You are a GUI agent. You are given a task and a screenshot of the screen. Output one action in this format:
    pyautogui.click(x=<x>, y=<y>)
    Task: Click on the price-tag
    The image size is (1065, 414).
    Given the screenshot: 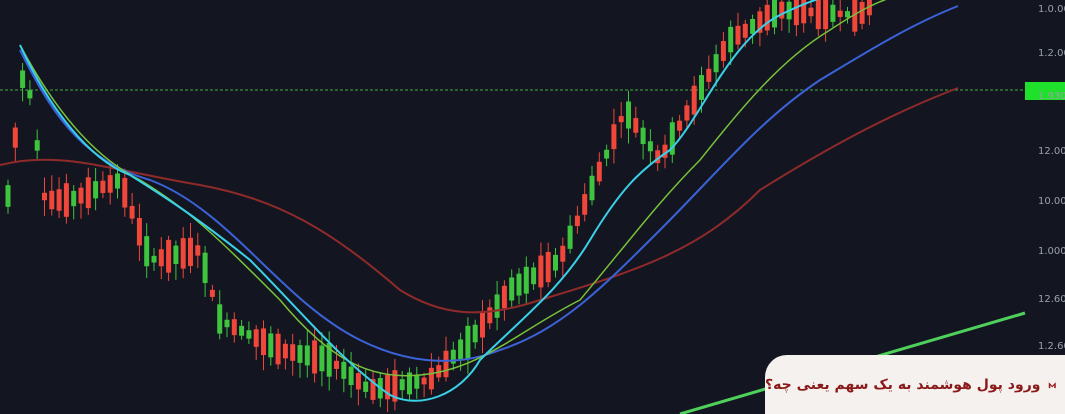 What is the action you would take?
    pyautogui.click(x=1045, y=91)
    